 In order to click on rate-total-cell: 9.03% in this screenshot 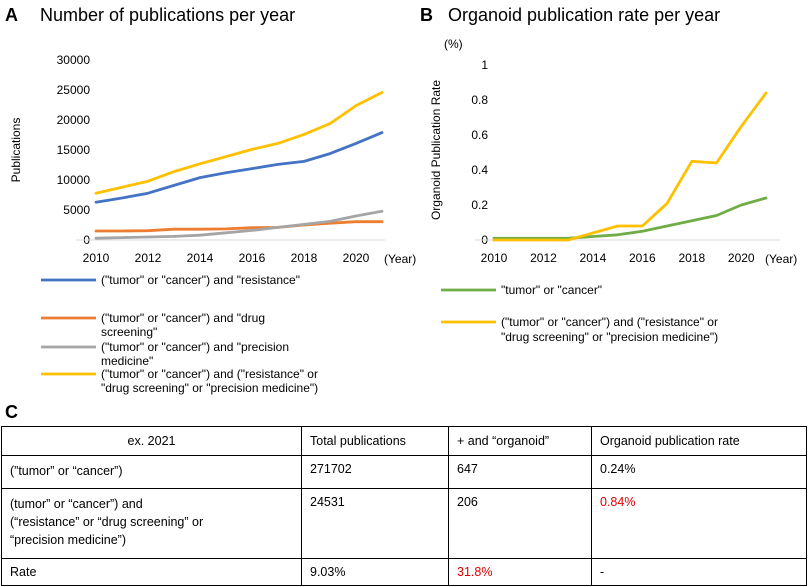, I will do `click(375, 572)`.